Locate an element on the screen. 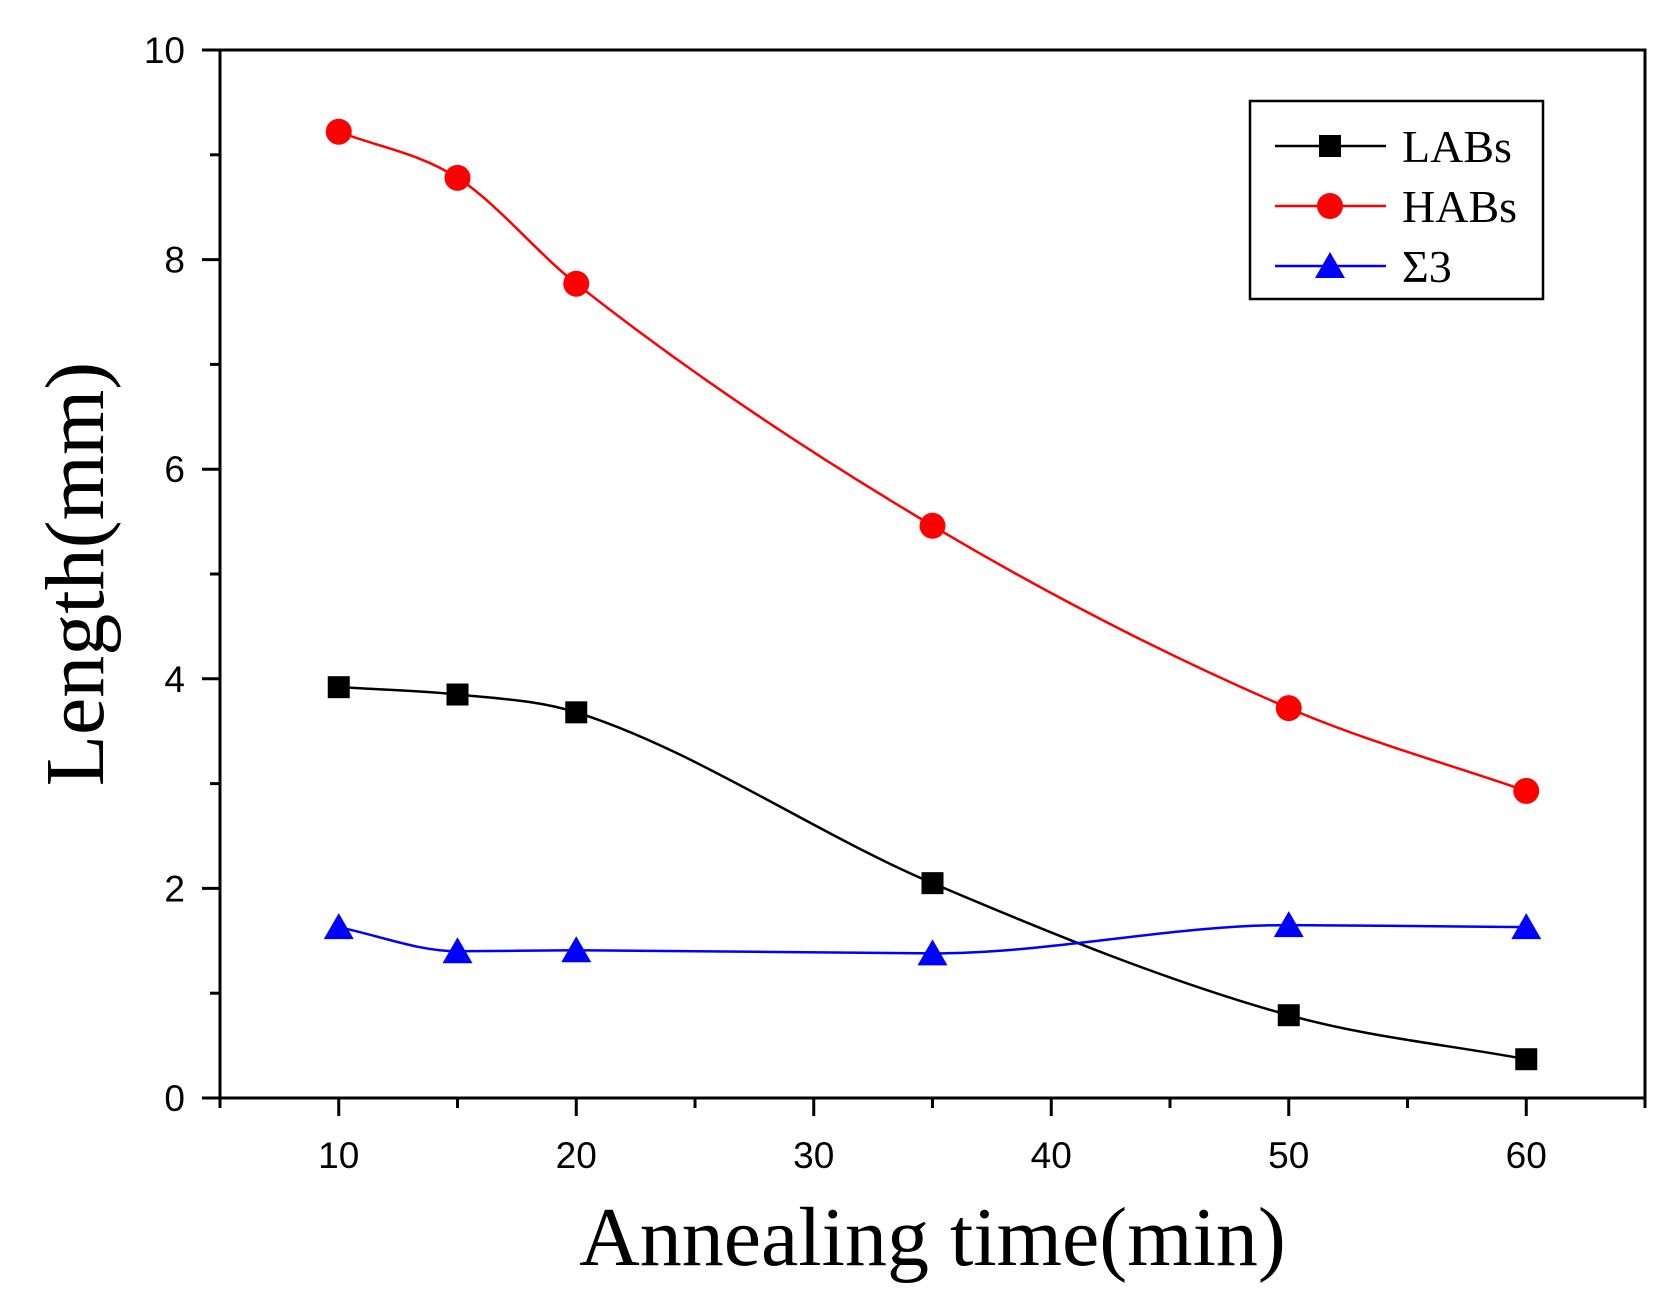  x-tick-label: 20 is located at coordinates (576, 1155).